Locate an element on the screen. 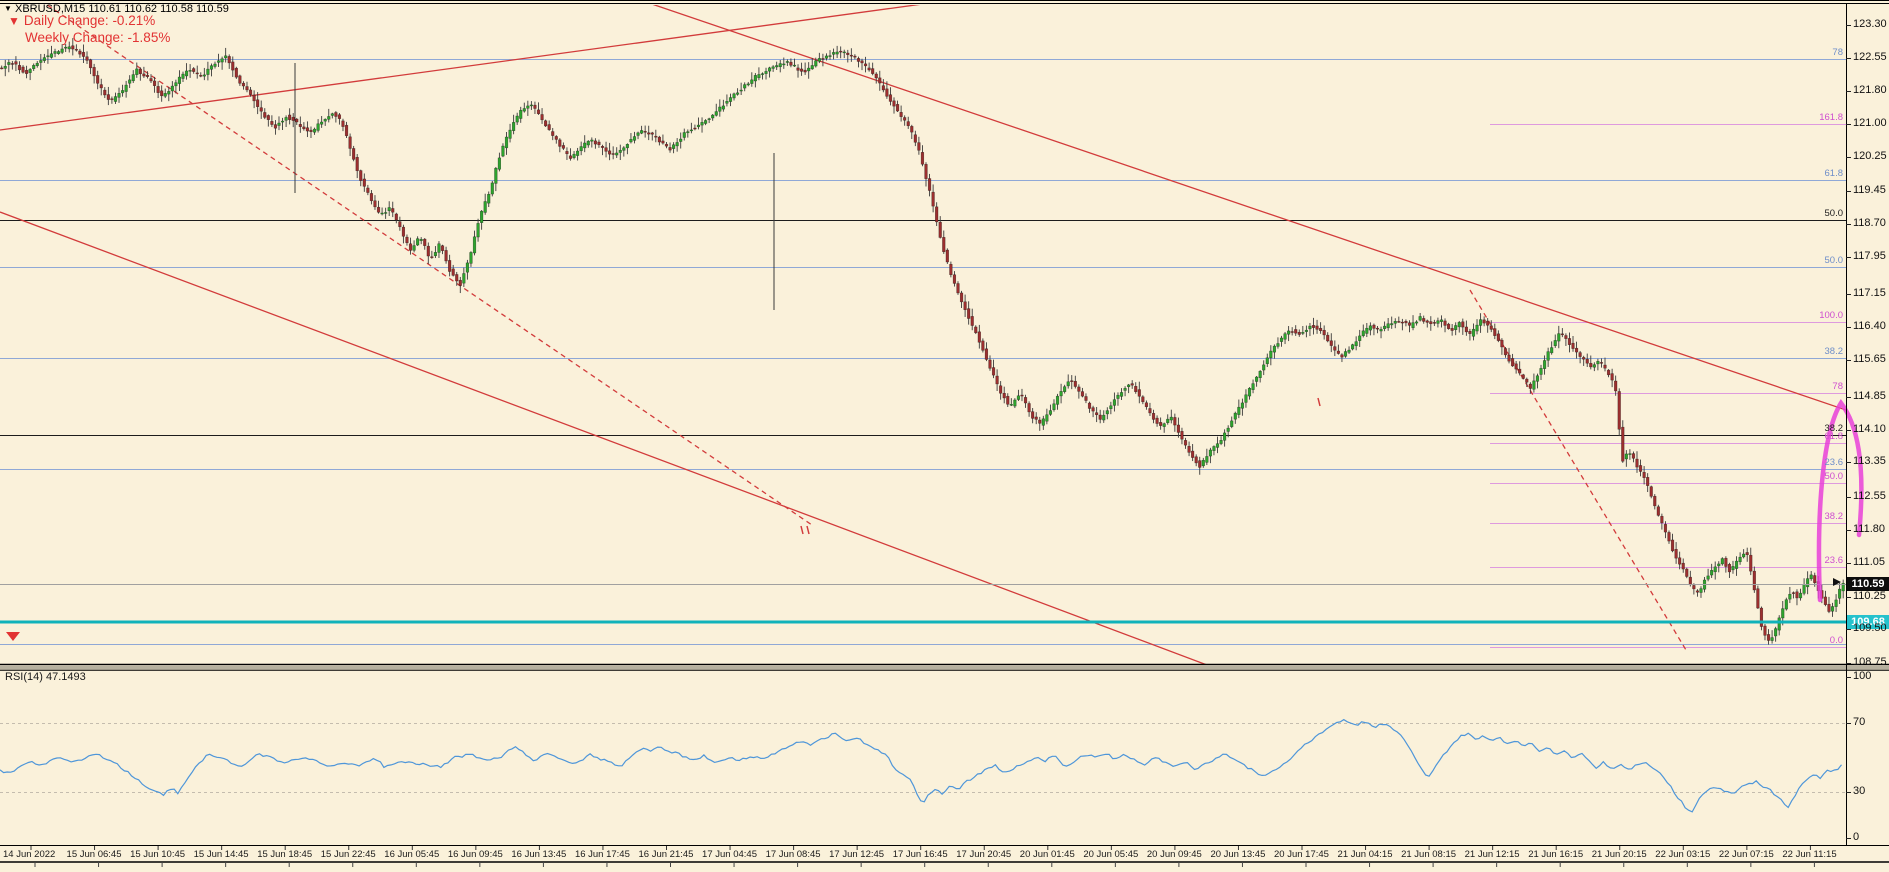 The image size is (1889, 872). time-axis-label: 17 Jun 08:45 is located at coordinates (793, 854).